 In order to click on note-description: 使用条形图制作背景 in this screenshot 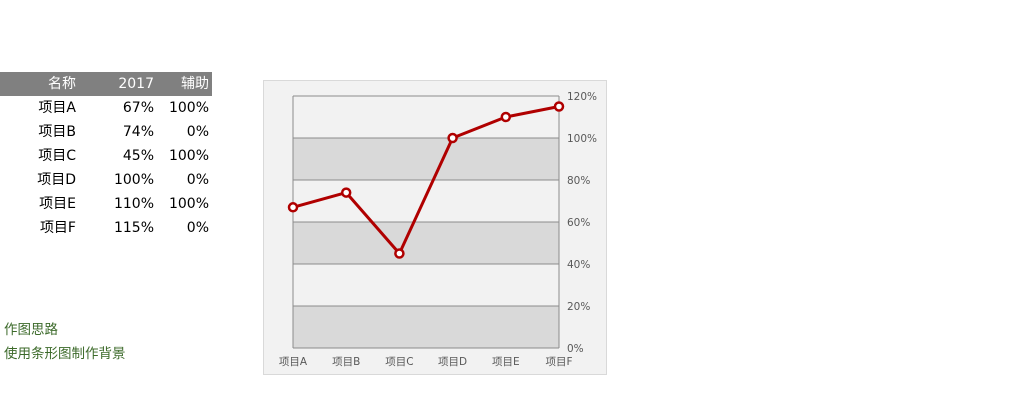, I will do `click(65, 354)`.